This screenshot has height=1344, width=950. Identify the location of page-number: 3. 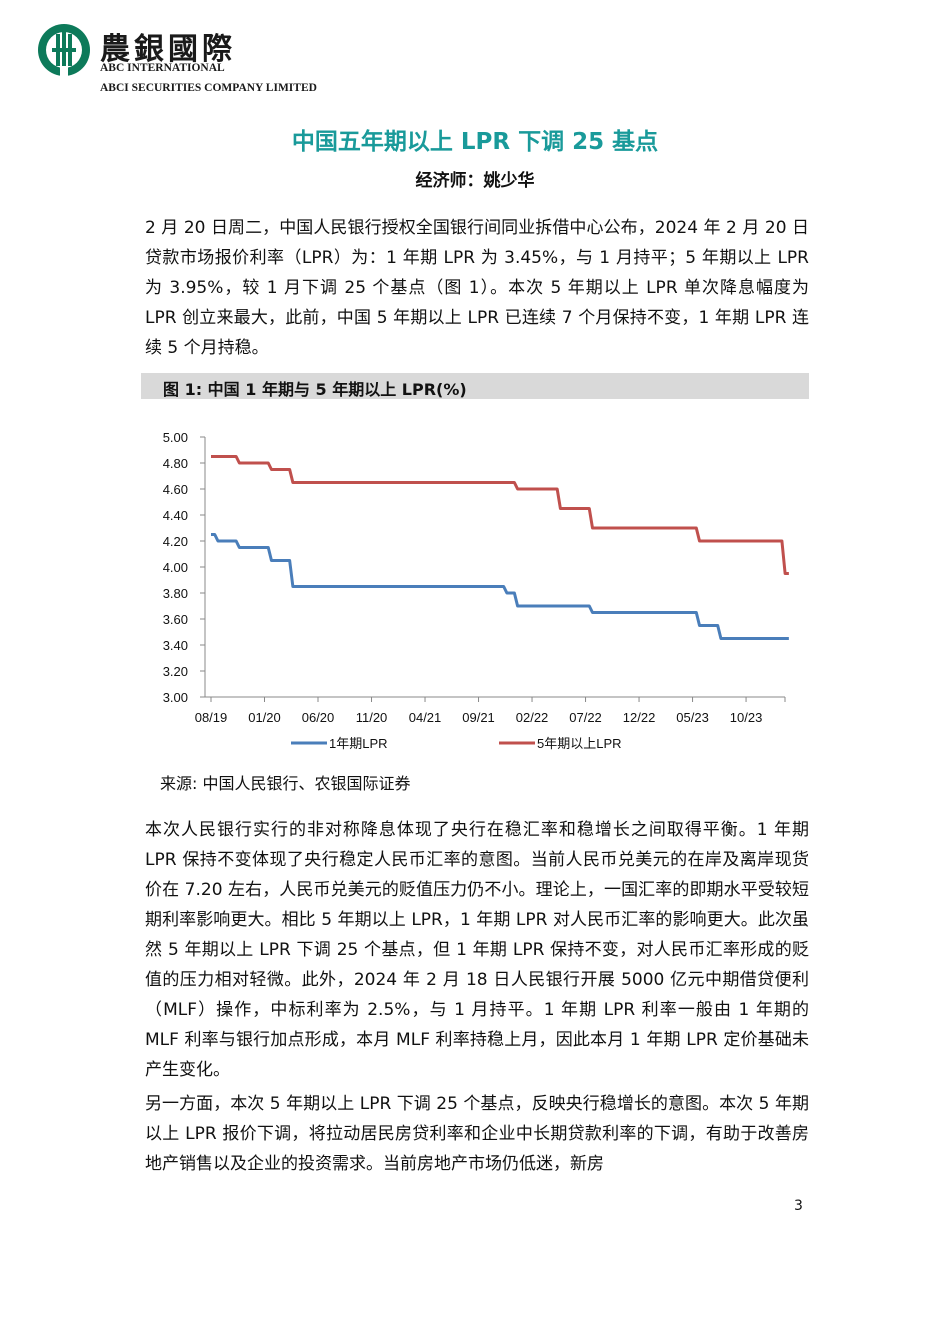
(798, 1206).